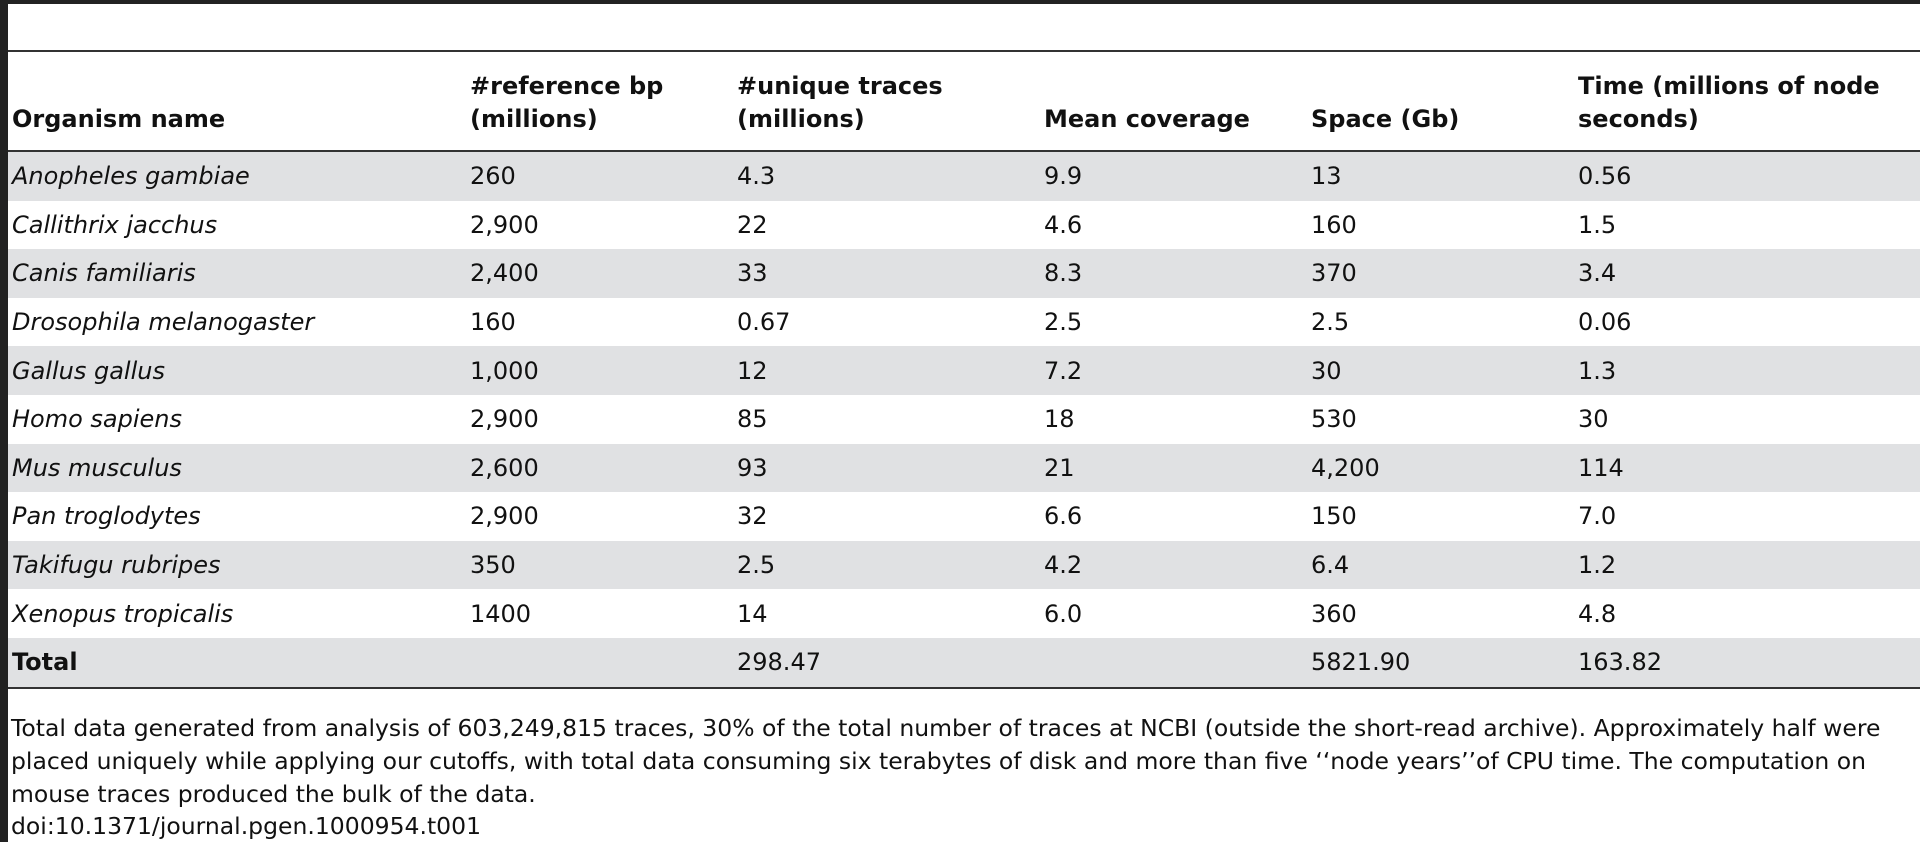 This screenshot has height=843, width=1920. What do you see at coordinates (840, 102) in the screenshot?
I see `column-header: #unique traces (millions)` at bounding box center [840, 102].